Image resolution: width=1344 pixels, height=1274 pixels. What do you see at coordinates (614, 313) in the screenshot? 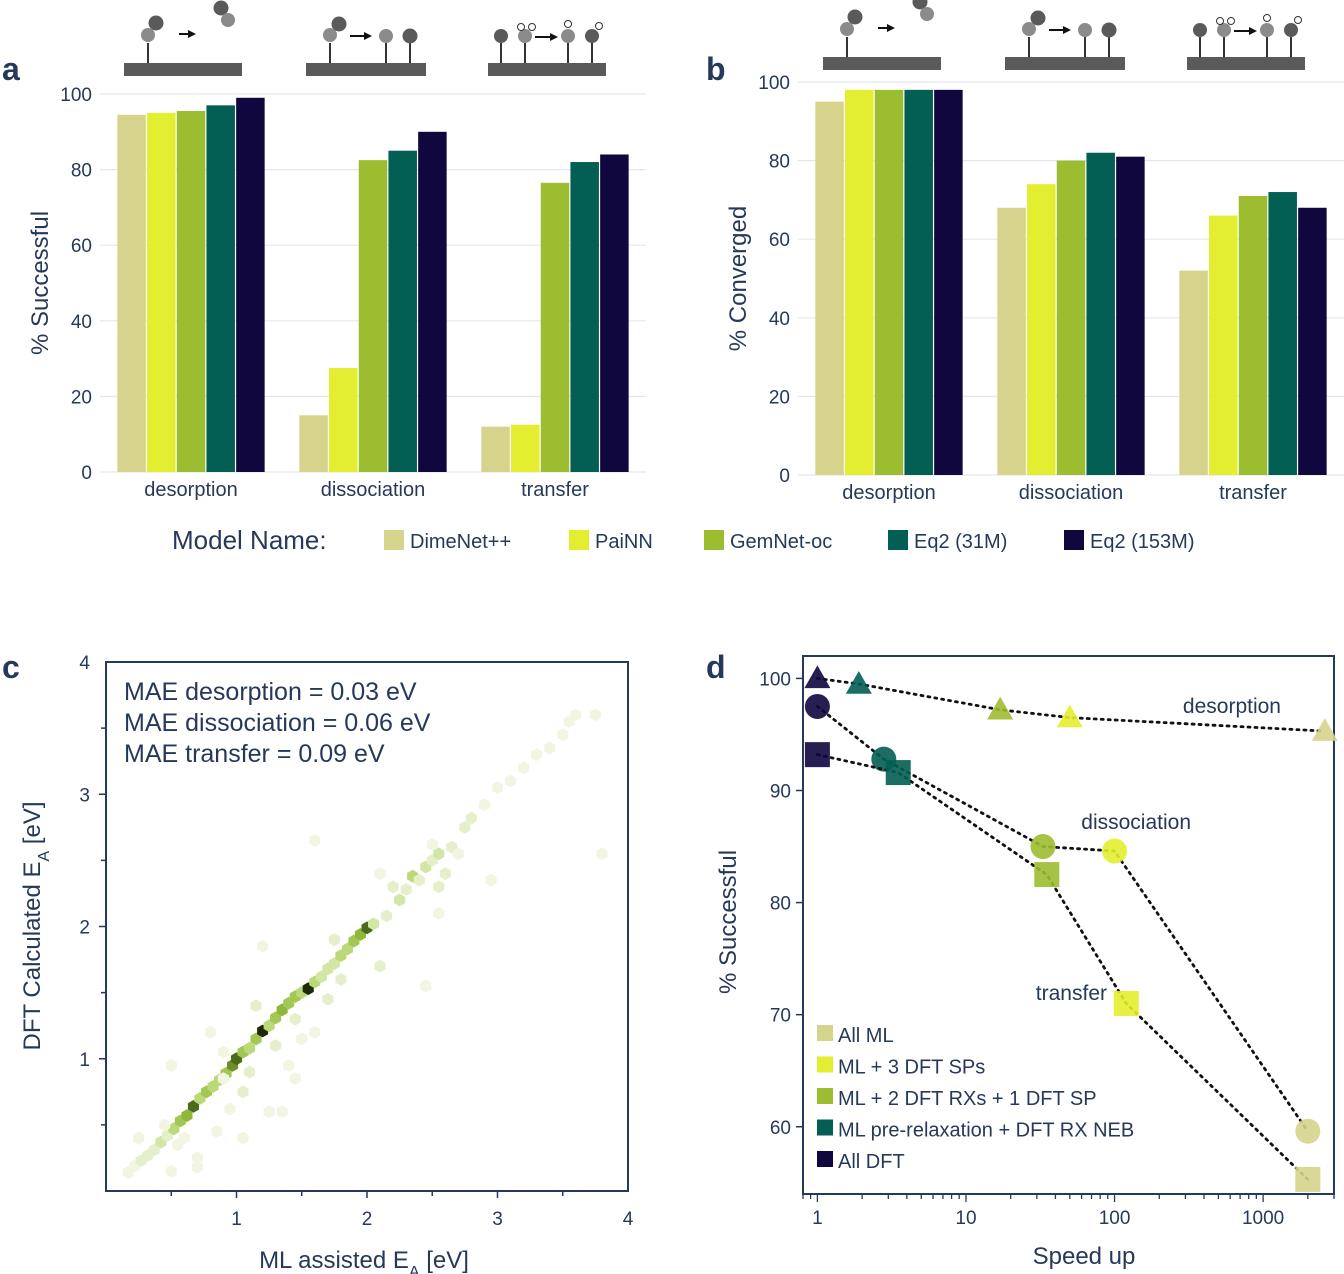
I see `bar-eq2-153m--transfer` at bounding box center [614, 313].